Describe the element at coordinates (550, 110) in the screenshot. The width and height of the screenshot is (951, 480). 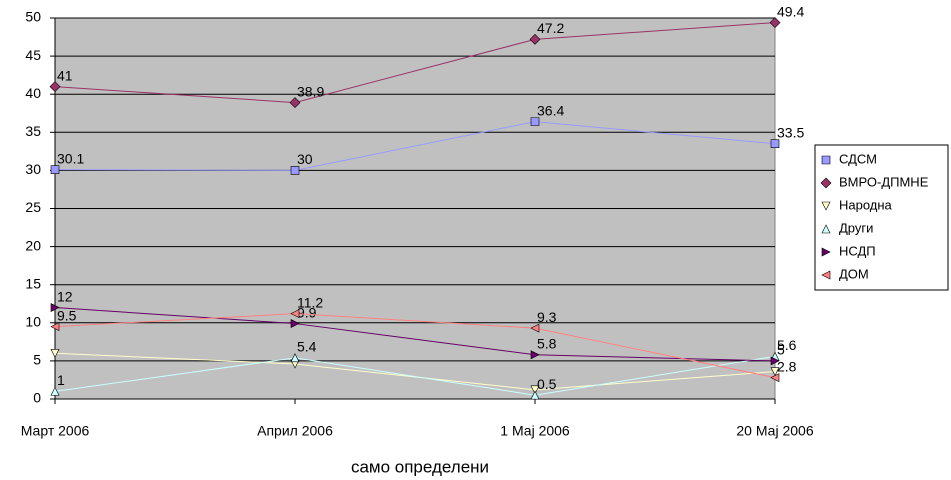
I see `data-label: 36.4` at that location.